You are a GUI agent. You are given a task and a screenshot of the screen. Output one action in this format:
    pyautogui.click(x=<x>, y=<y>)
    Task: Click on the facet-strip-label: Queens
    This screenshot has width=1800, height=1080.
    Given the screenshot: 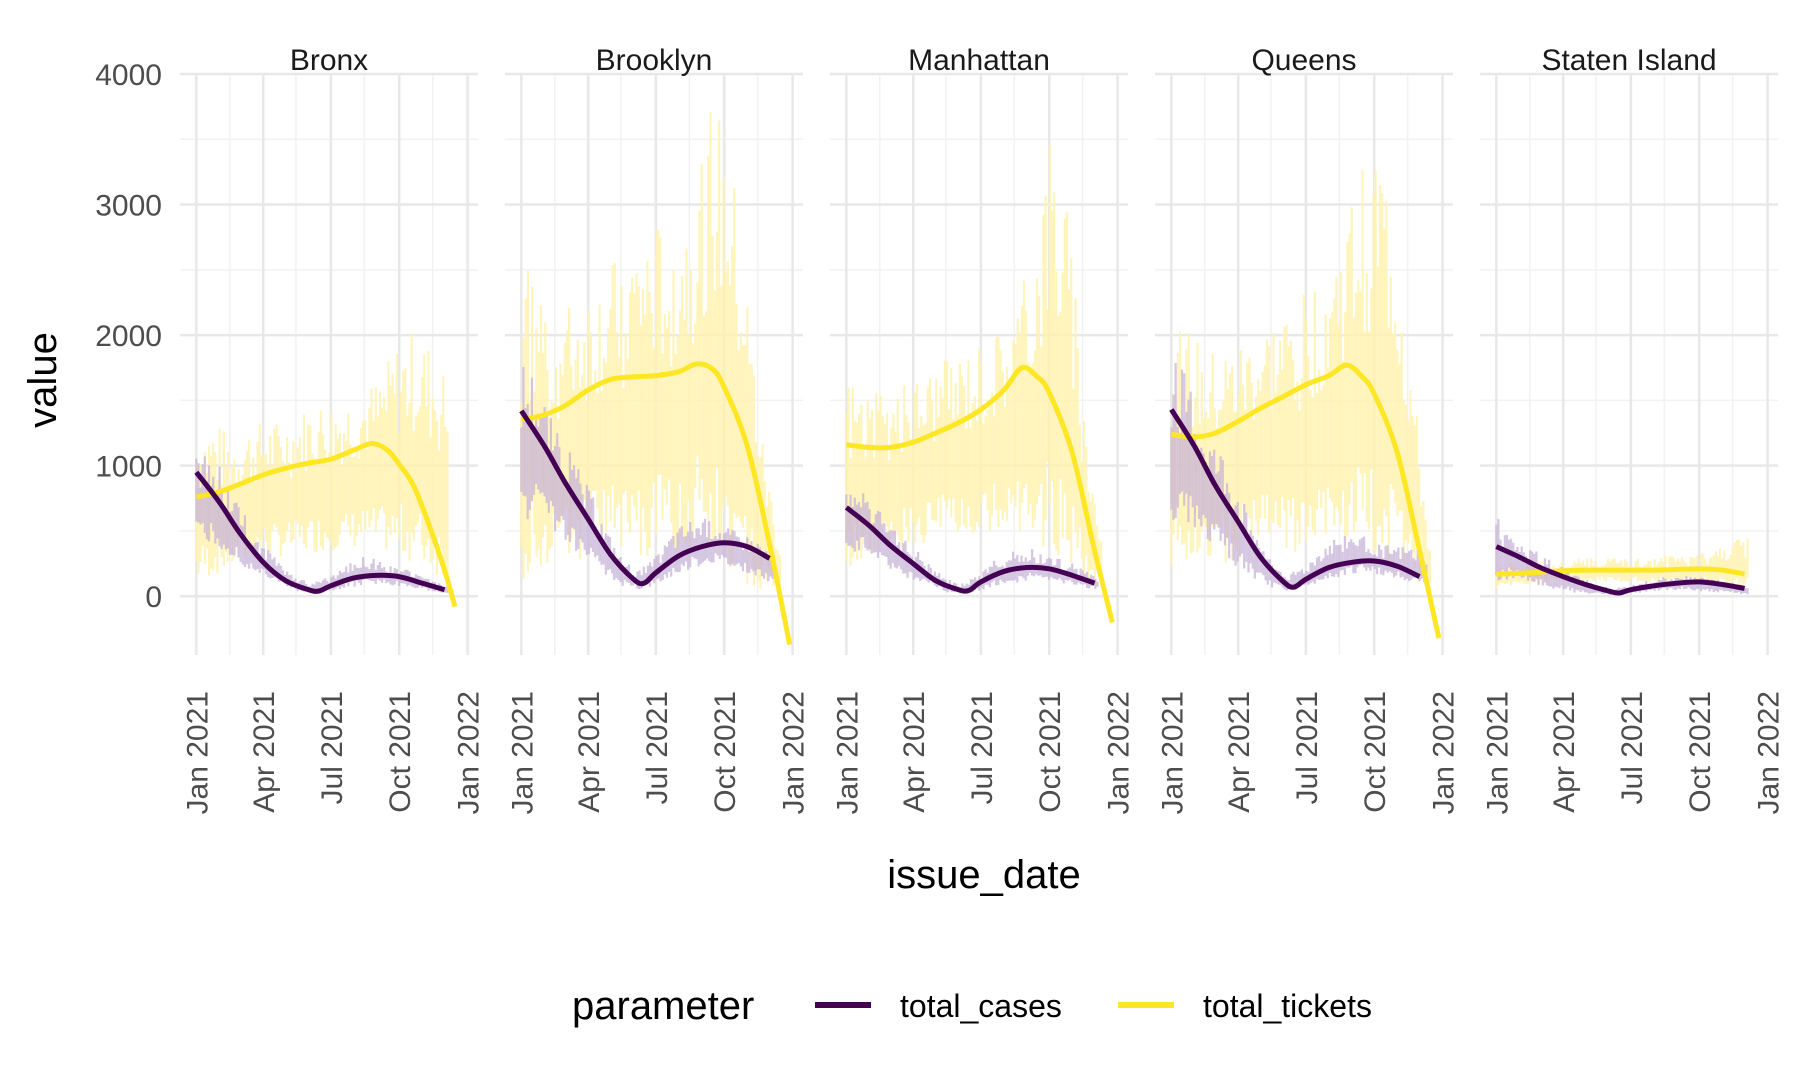 What is the action you would take?
    pyautogui.click(x=1303, y=60)
    